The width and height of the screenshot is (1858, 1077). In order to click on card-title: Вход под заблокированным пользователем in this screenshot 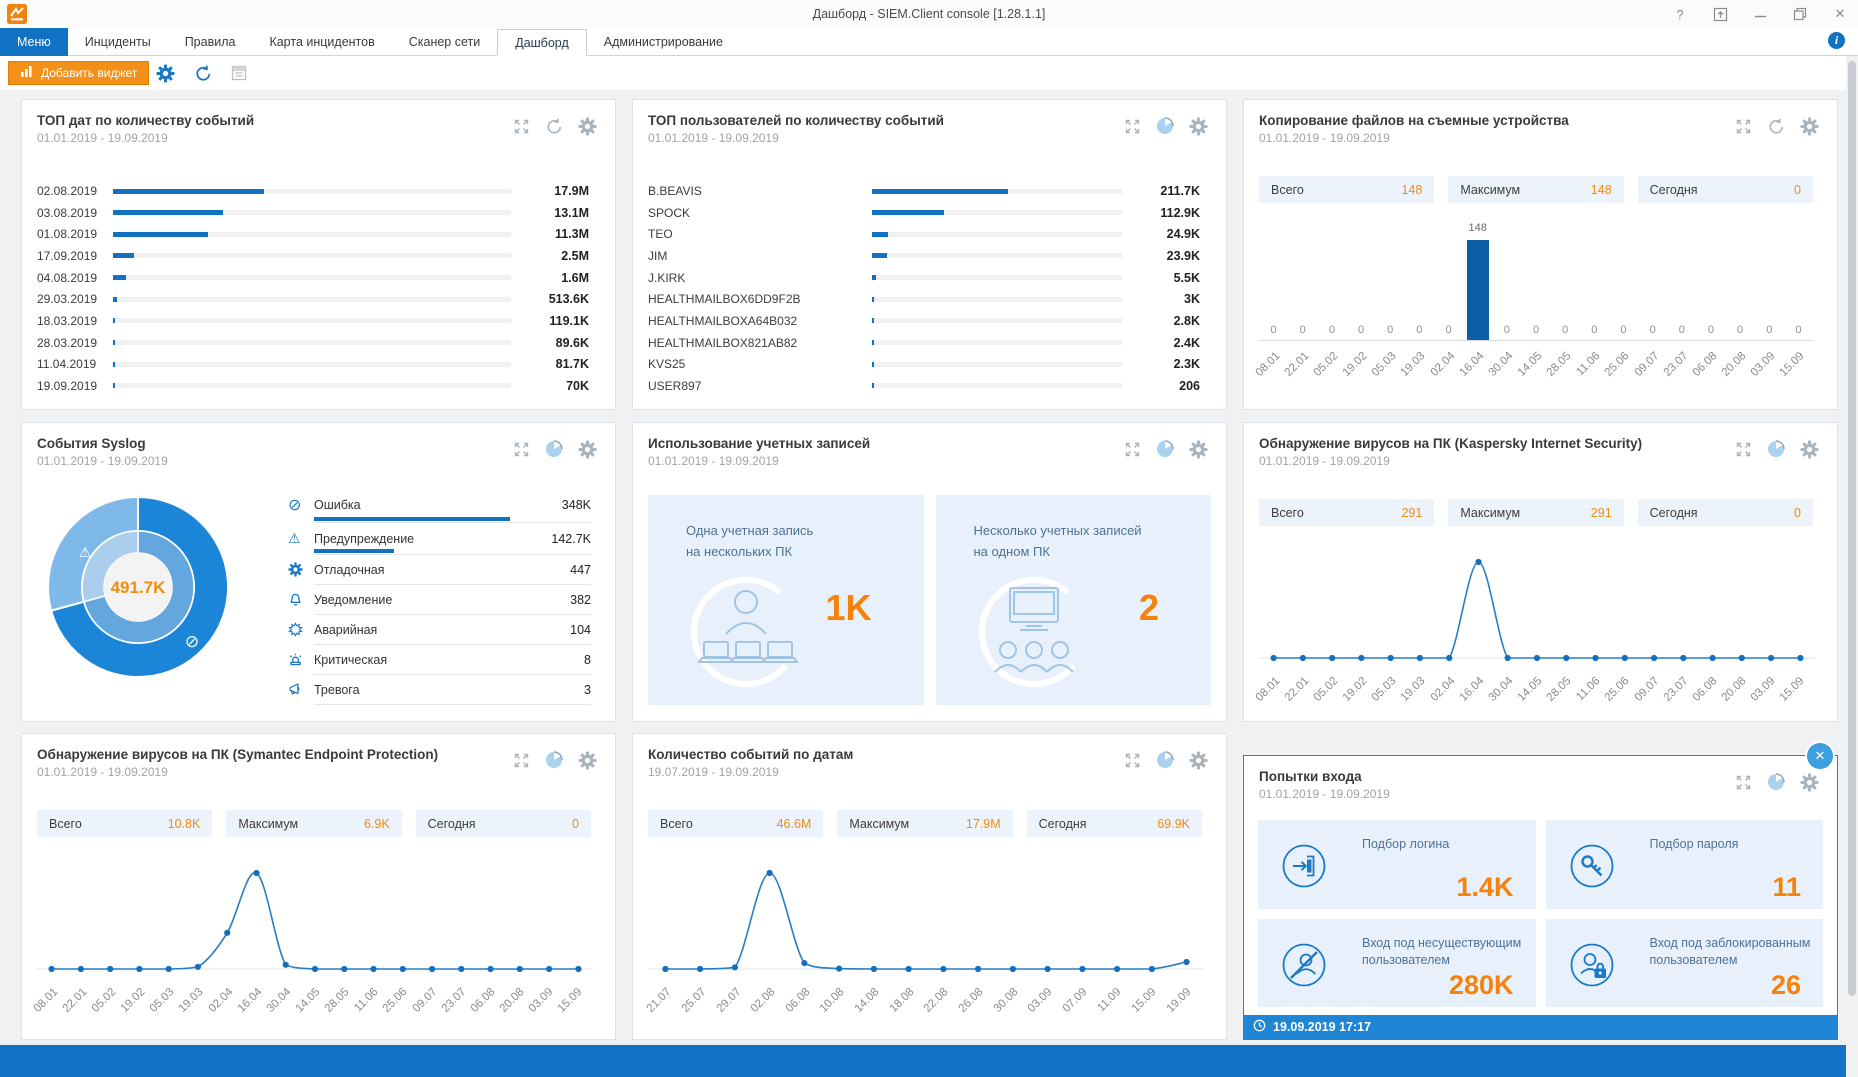, I will do `click(1730, 951)`.